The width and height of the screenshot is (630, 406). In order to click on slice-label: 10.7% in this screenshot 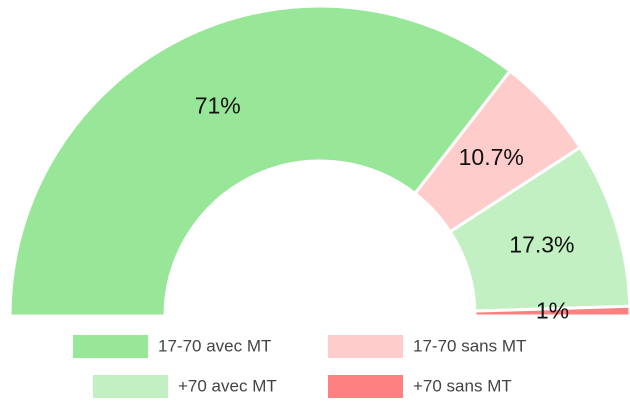, I will do `click(491, 157)`.